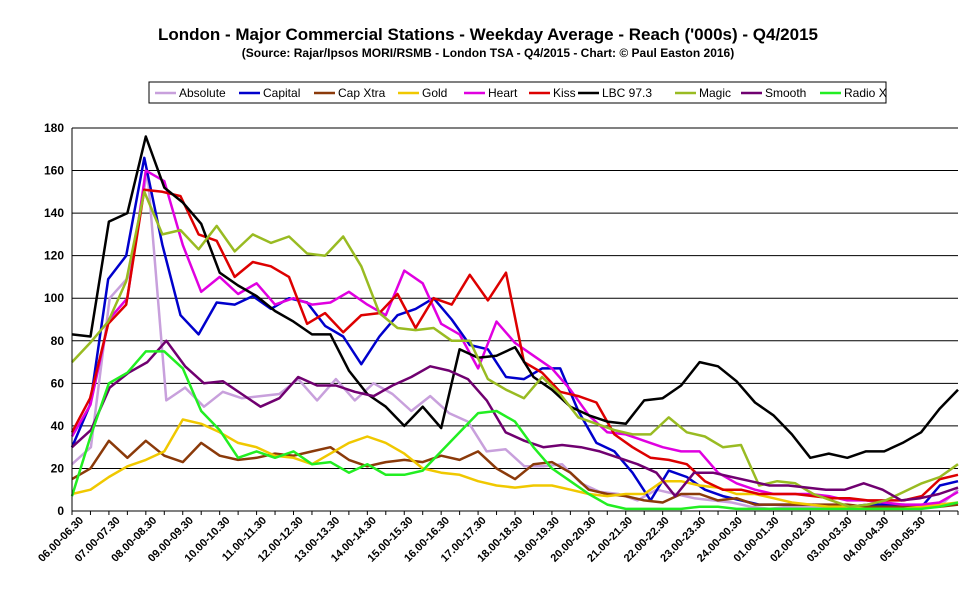 This screenshot has height=600, width=977. What do you see at coordinates (715, 93) in the screenshot?
I see `legend-label-magic: Magic` at bounding box center [715, 93].